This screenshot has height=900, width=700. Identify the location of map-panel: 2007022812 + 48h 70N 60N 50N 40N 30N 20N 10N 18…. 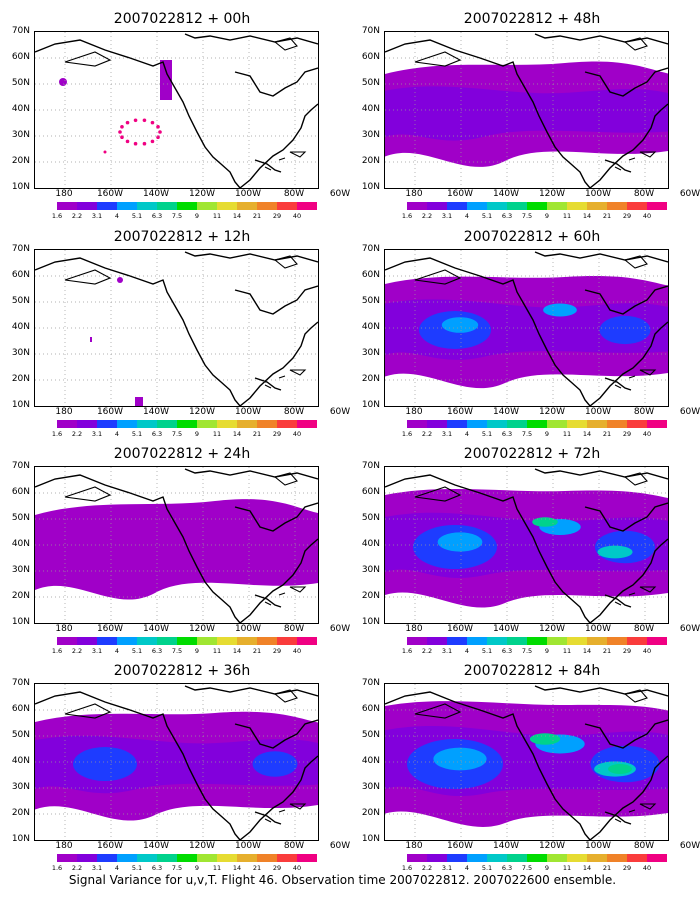
(525, 112).